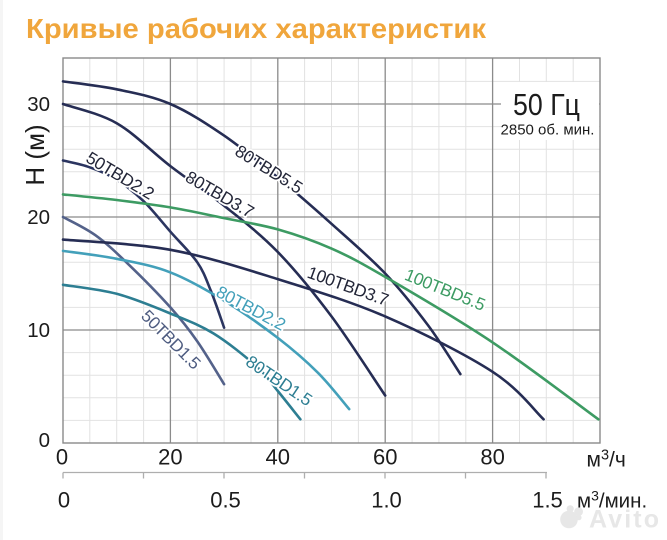 The image size is (667, 540). Describe the element at coordinates (38, 330) in the screenshot. I see `svg-text: 10` at that location.